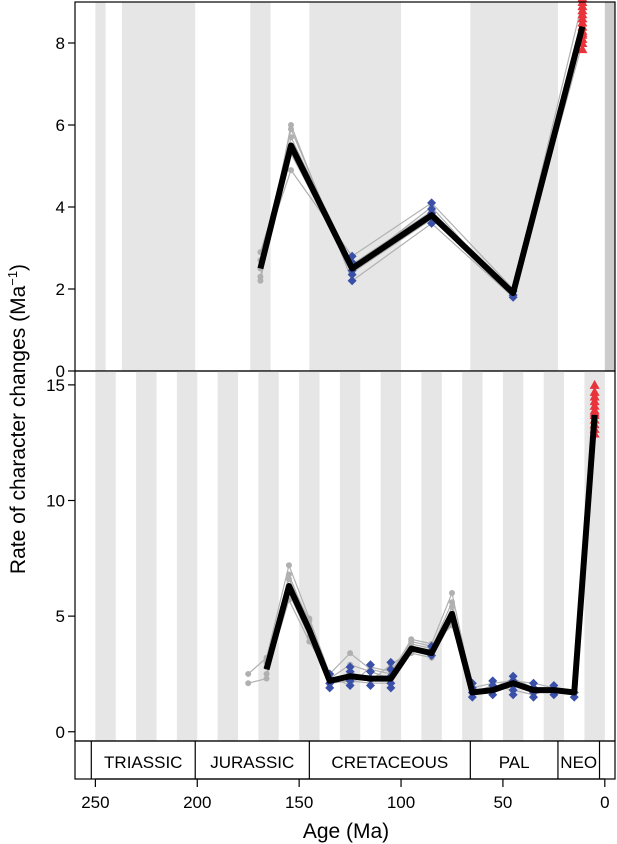 Image resolution: width=617 pixels, height=844 pixels. What do you see at coordinates (346, 831) in the screenshot?
I see `x-axis-label: Age (Ma)` at bounding box center [346, 831].